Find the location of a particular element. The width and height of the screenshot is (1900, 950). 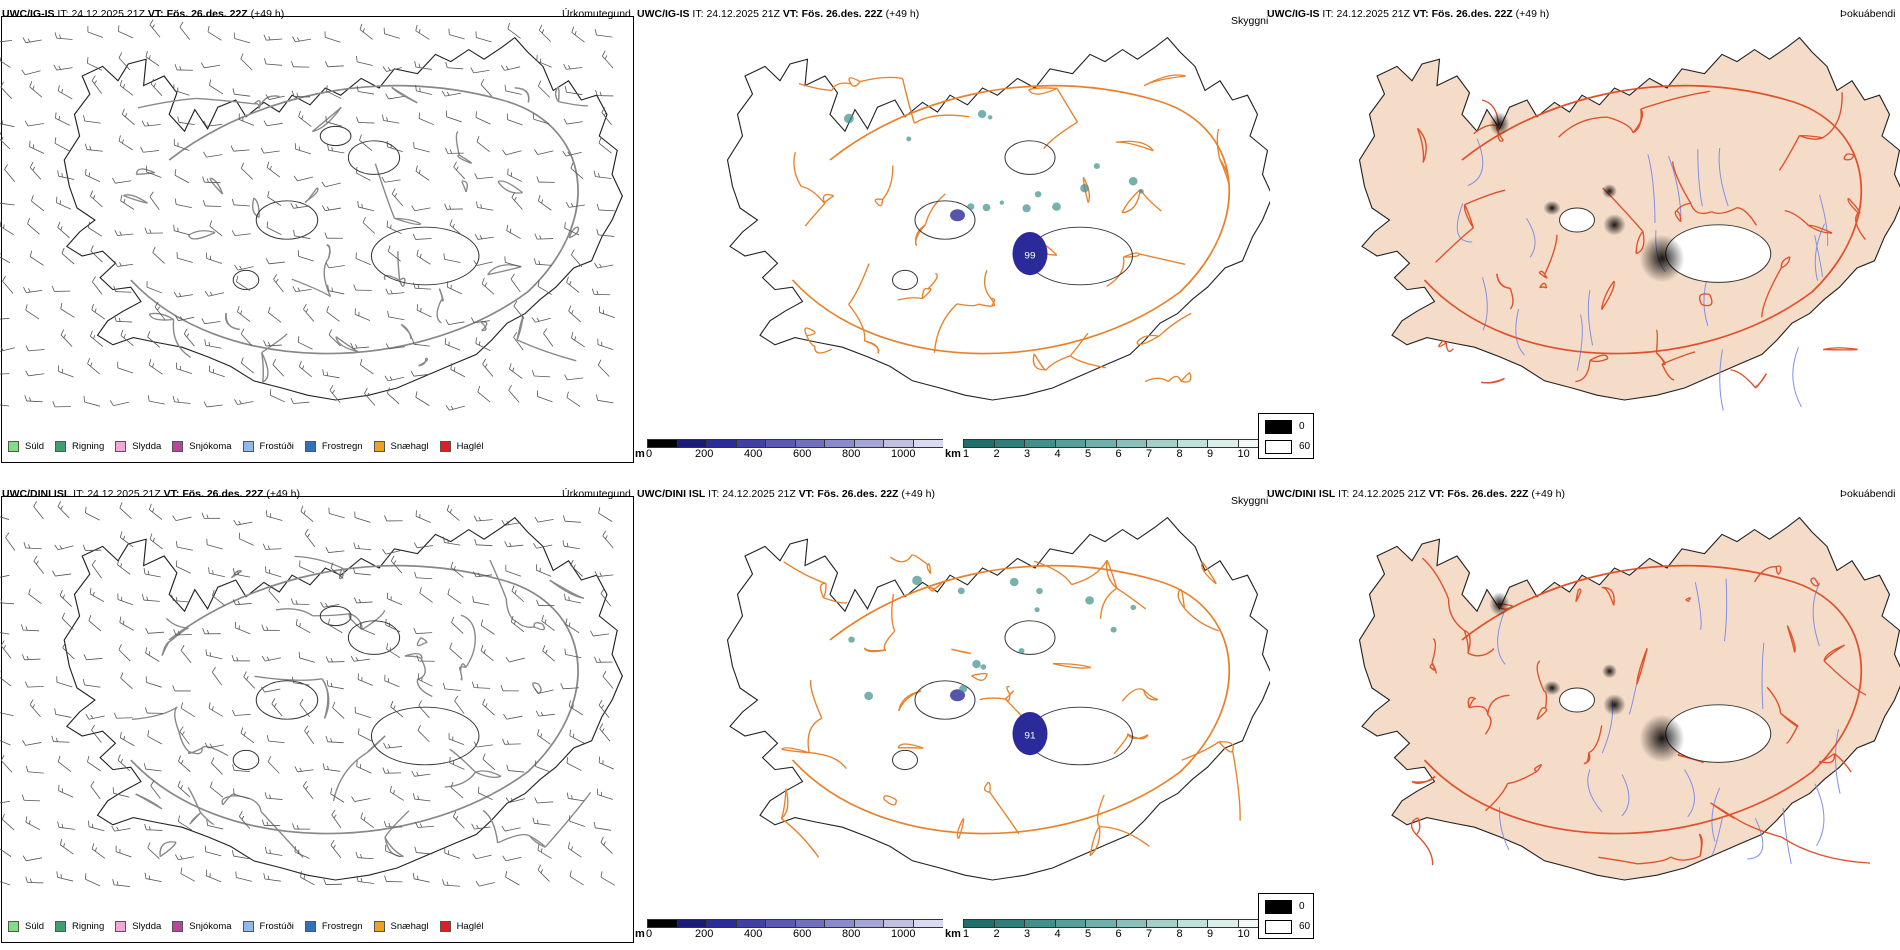

colorbar-tick-label: 9 is located at coordinates (1210, 454).